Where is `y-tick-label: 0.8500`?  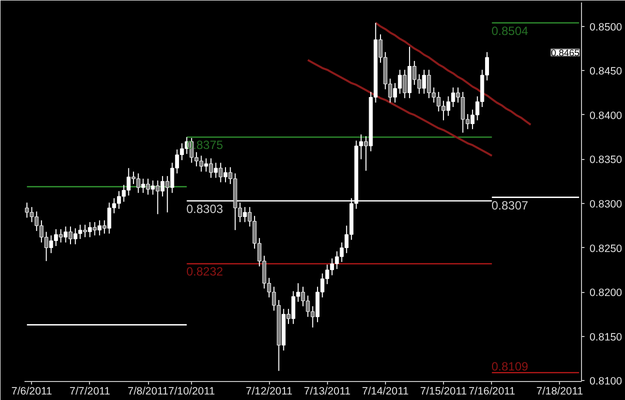 y-tick-label: 0.8500 is located at coordinates (606, 27).